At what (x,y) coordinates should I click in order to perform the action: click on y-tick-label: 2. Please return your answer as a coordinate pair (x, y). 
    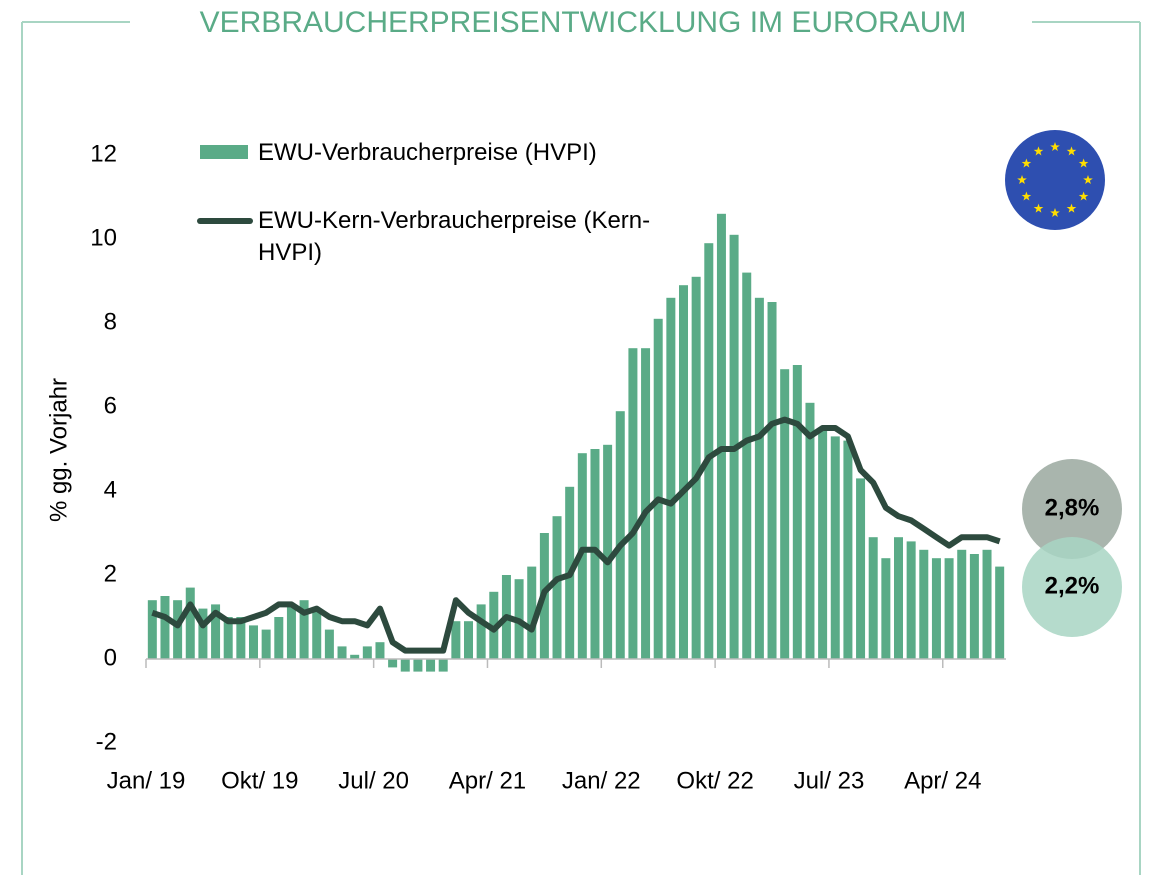
    Looking at the image, I should click on (110, 573).